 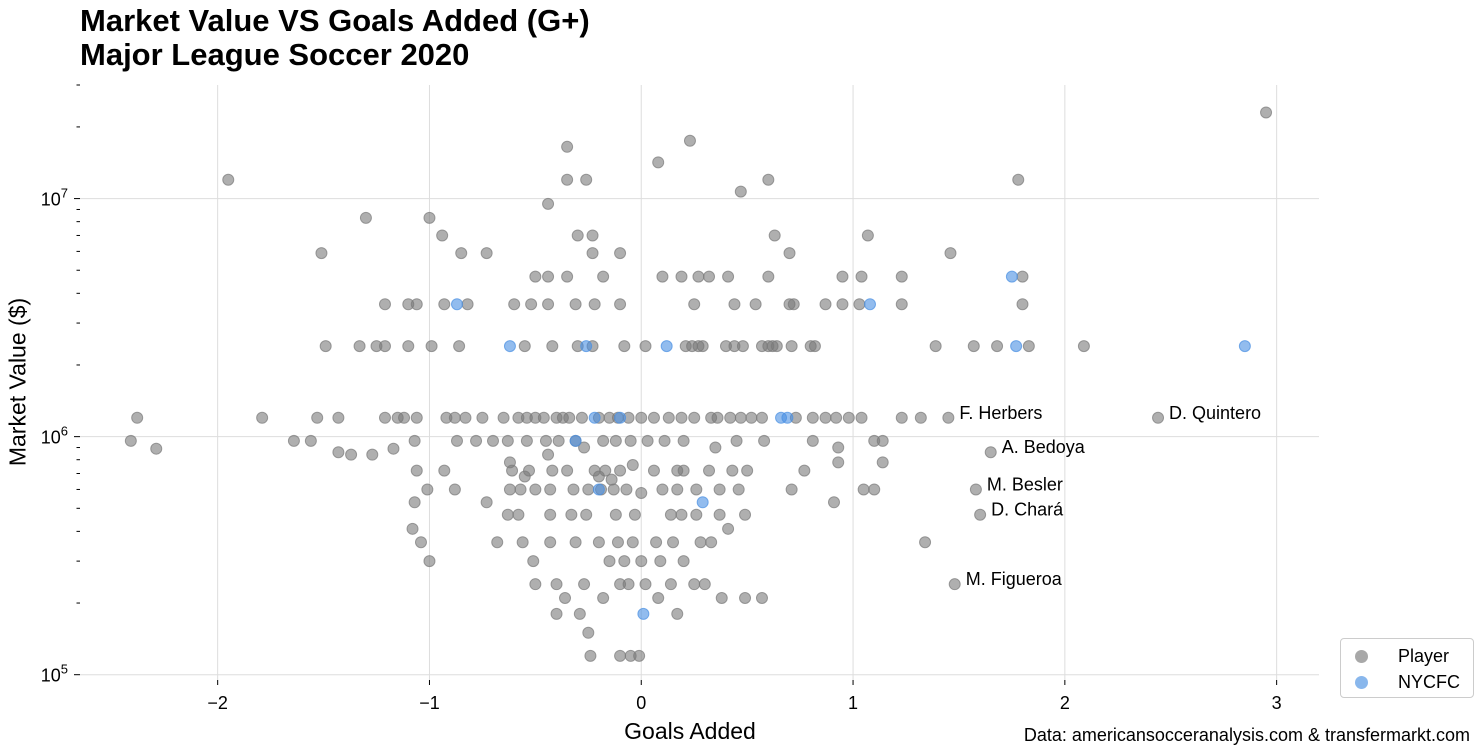 I want to click on y-tick-label: 106, so click(x=54, y=436).